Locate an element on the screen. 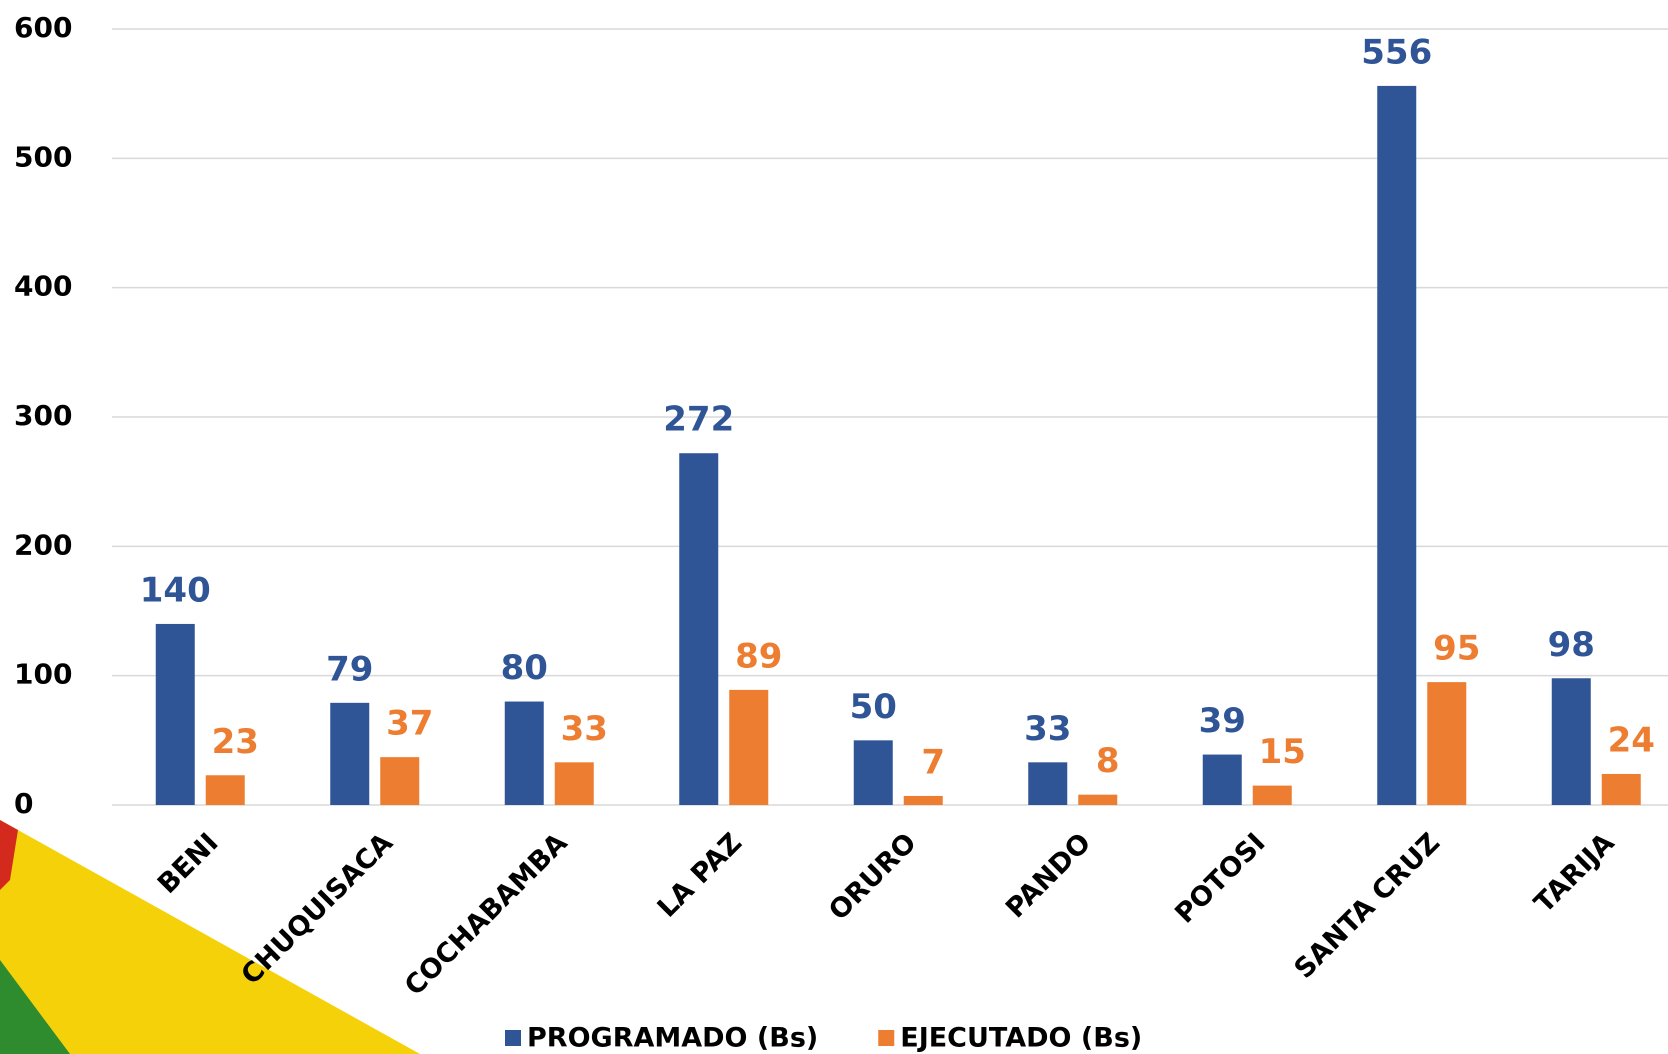  y-tick-label: 300 is located at coordinates (43, 415).